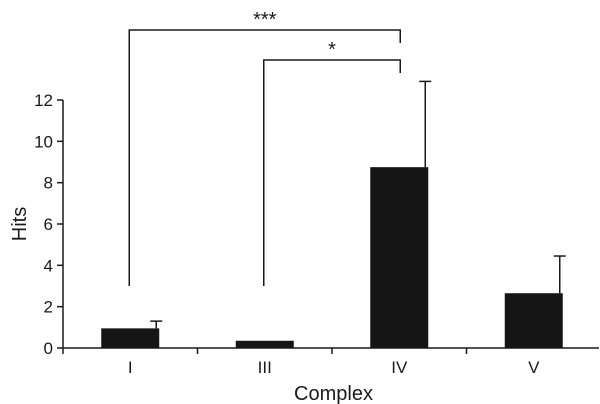 This screenshot has width=600, height=404. Describe the element at coordinates (43, 100) in the screenshot. I see `y-tick-label: 12` at that location.